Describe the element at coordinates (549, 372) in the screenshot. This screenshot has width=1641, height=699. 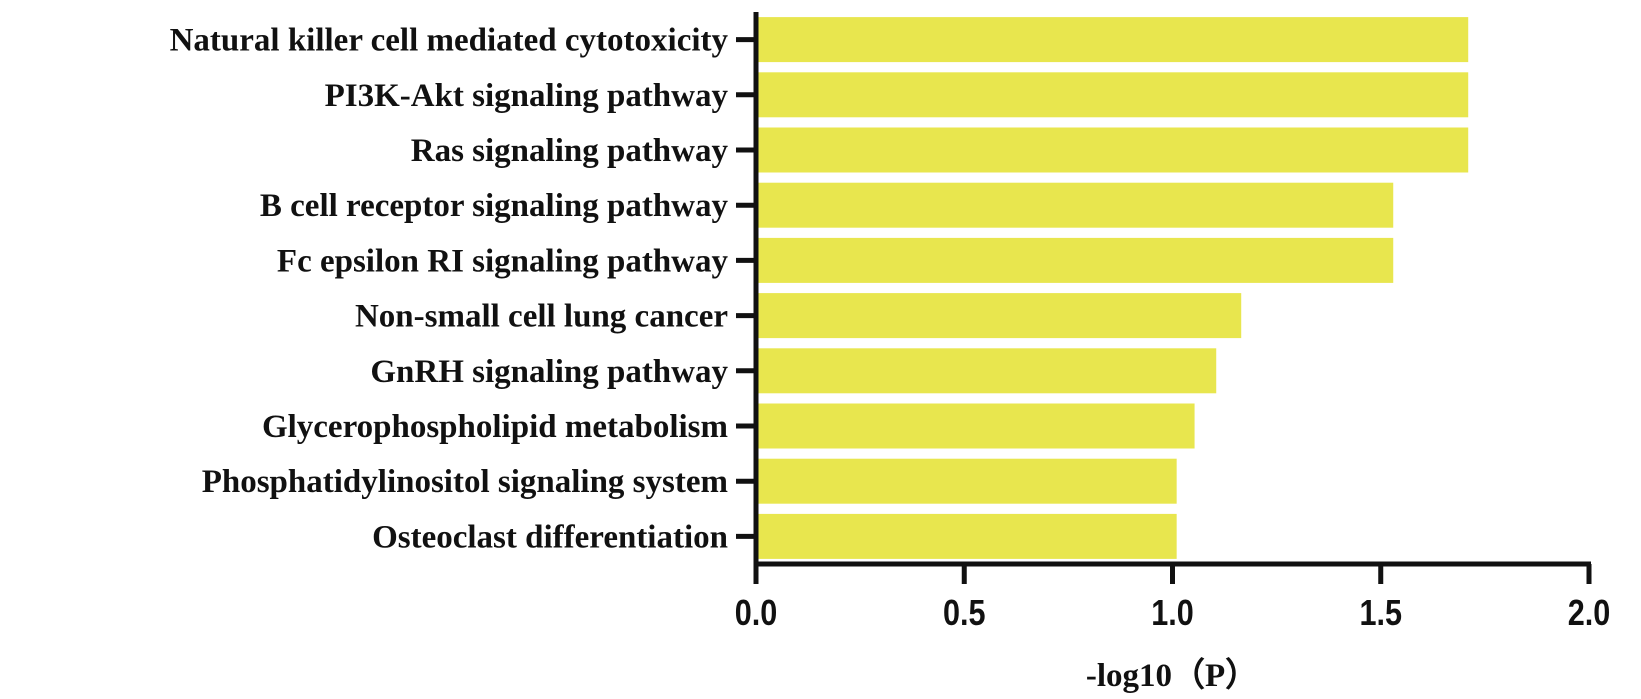
I see `category-label: GnRH signaling pathway` at that location.